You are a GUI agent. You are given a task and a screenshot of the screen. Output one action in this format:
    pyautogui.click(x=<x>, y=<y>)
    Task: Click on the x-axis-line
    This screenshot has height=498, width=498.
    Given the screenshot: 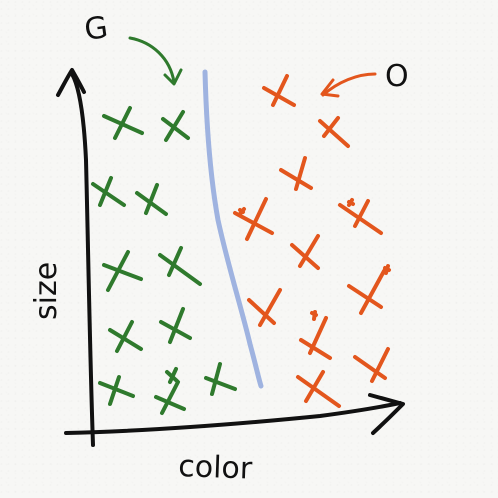 What is the action you would take?
    pyautogui.click(x=233, y=418)
    